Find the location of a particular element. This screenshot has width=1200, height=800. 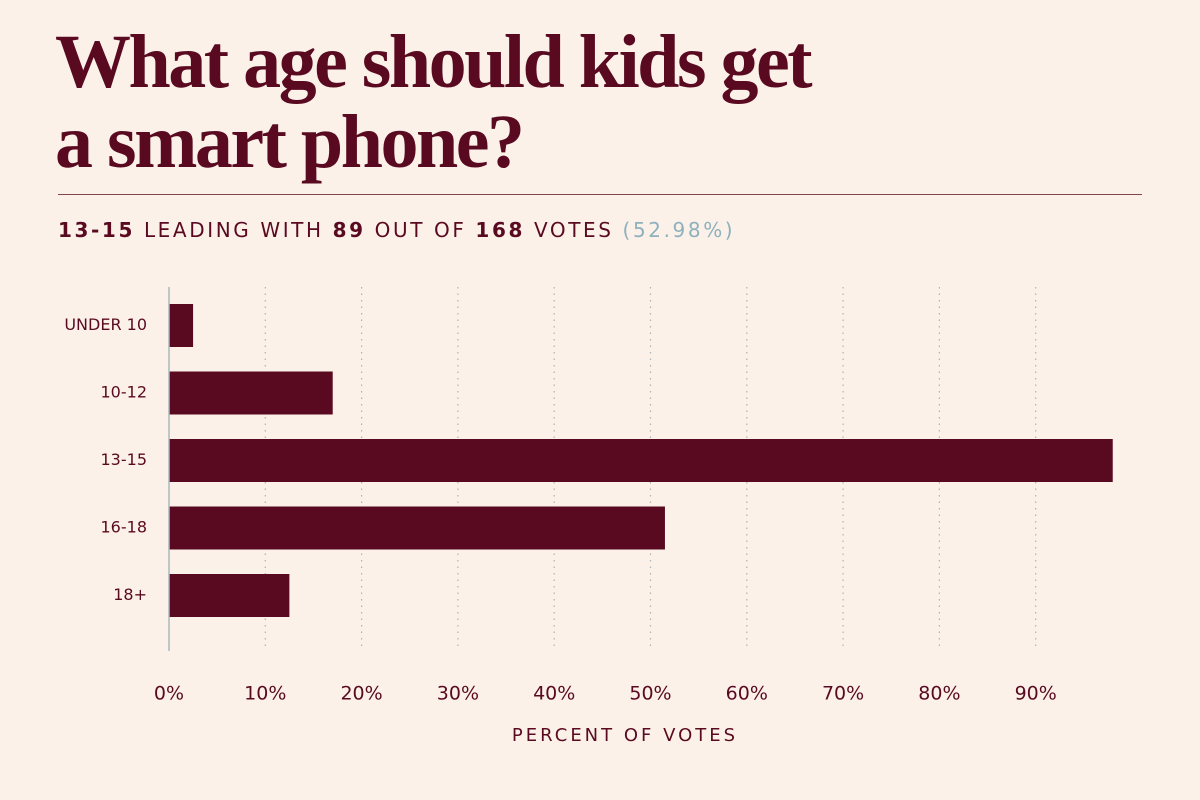

x-tick-label: 0% is located at coordinates (169, 694).